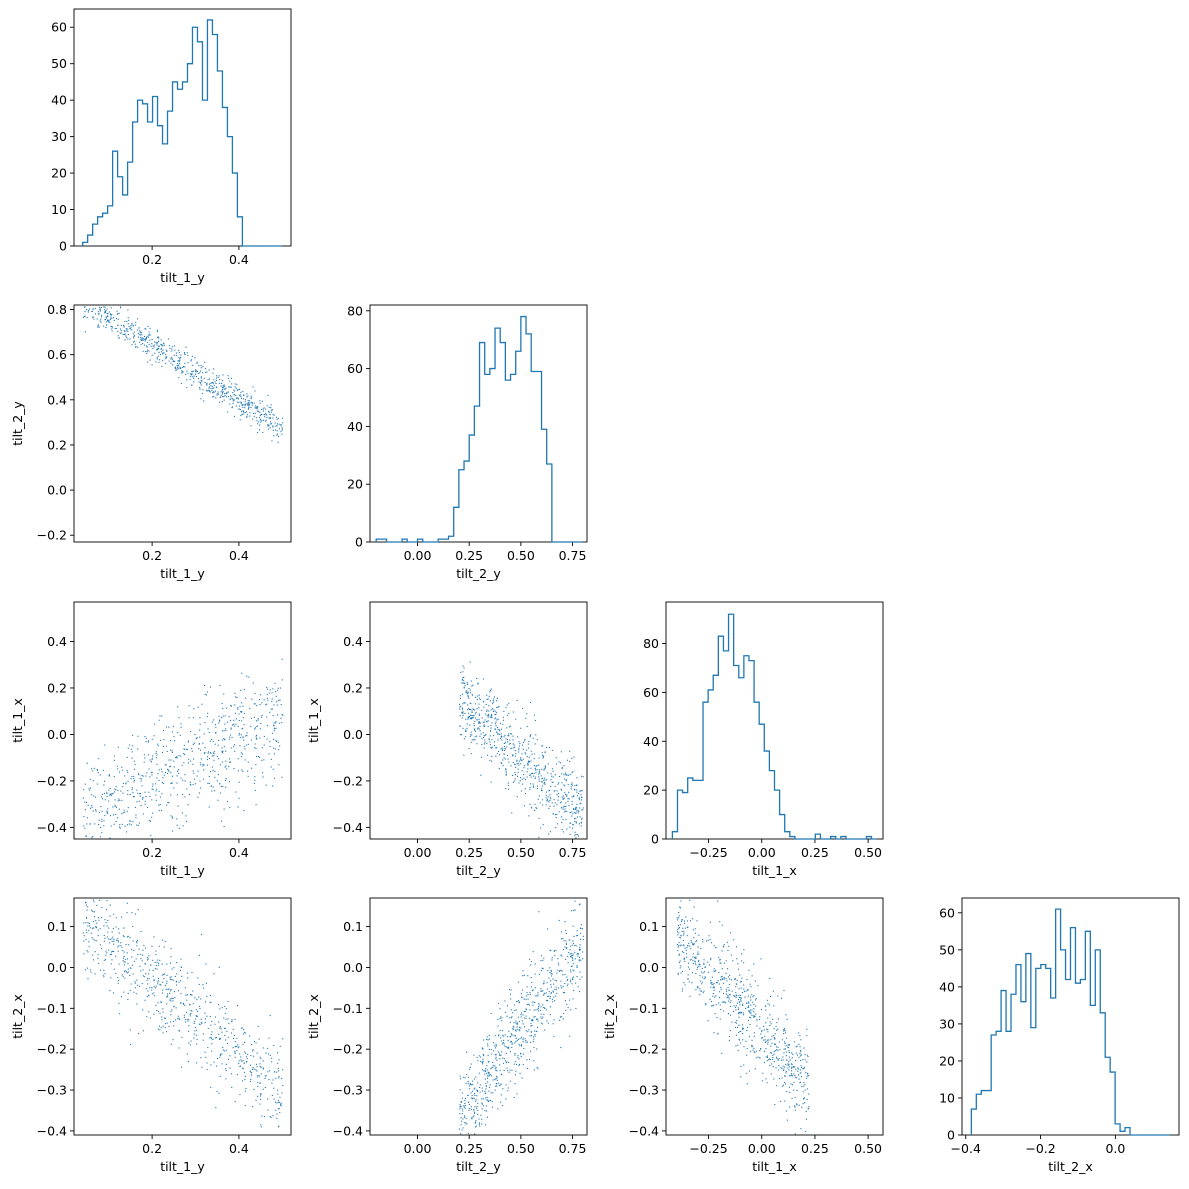 This screenshot has height=1189, width=1189. Describe the element at coordinates (469, 1148) in the screenshot. I see `x-tick-label: 0.25` at that location.